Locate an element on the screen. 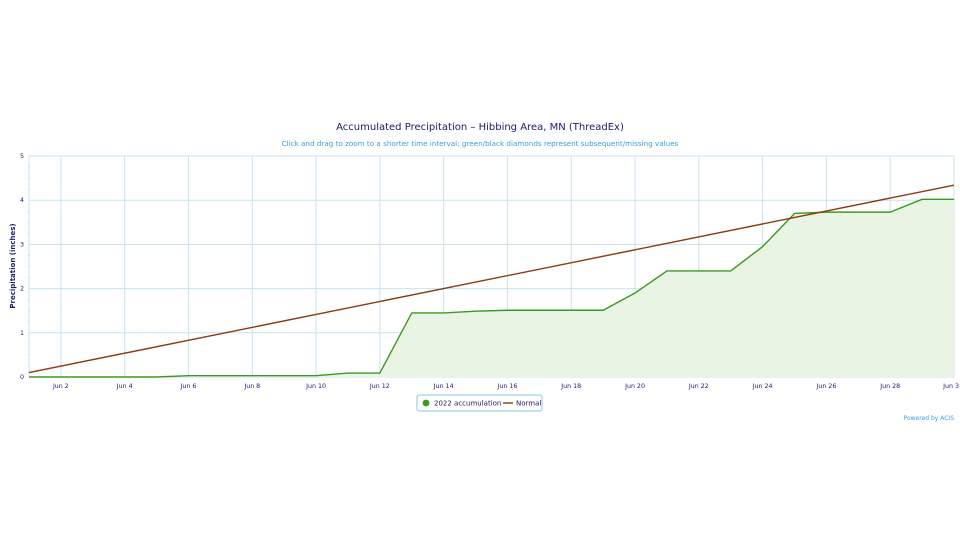 Image resolution: width=960 pixels, height=540 pixels. x-tick-label: Jun 26 is located at coordinates (825, 386).